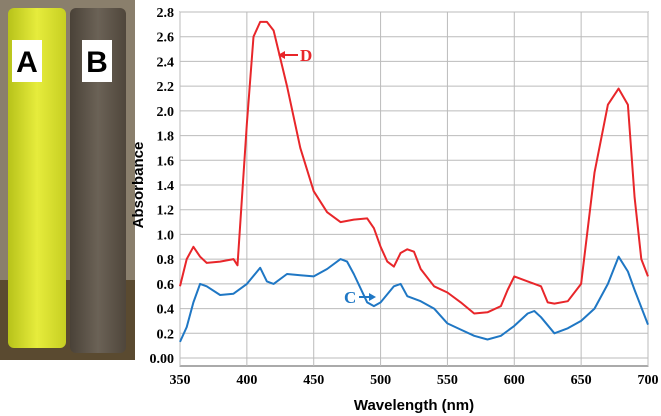  Describe the element at coordinates (327, 176) in the screenshot. I see `annotation-arrows` at that location.